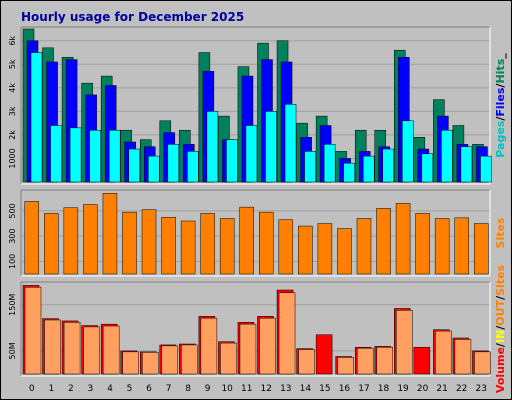  I want to click on panel-side-label: Volume/IN/OUT/Sites, so click(500, 328).